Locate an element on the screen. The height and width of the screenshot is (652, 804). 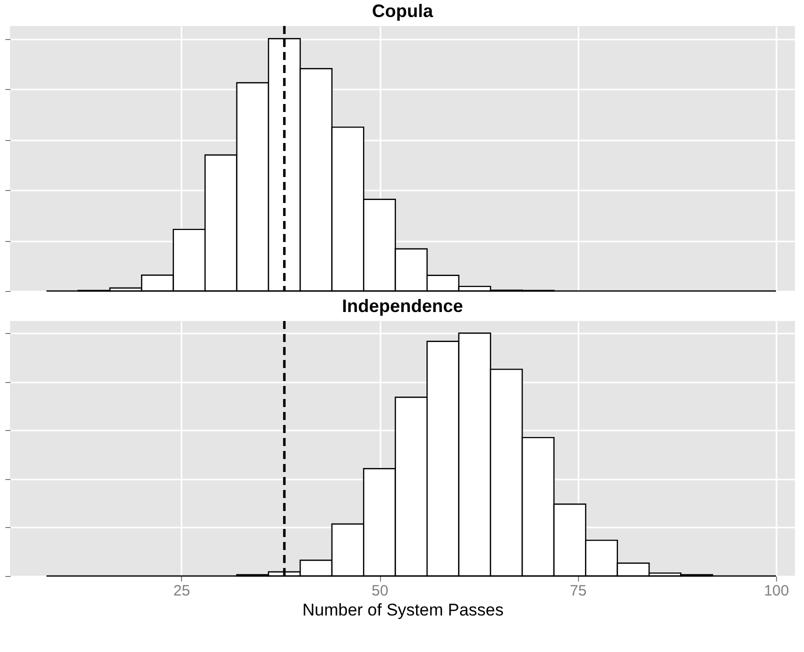
x-tick-label: 50 is located at coordinates (380, 591).